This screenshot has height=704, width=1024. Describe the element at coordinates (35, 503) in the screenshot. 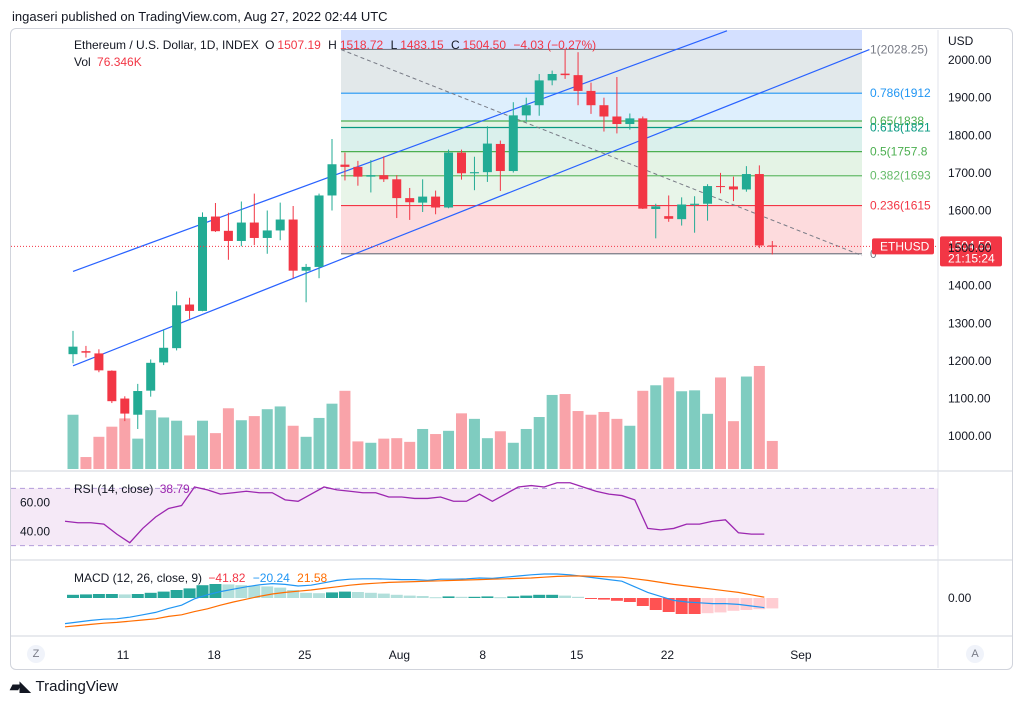

I see `rsi-tick-label: 60.00` at that location.